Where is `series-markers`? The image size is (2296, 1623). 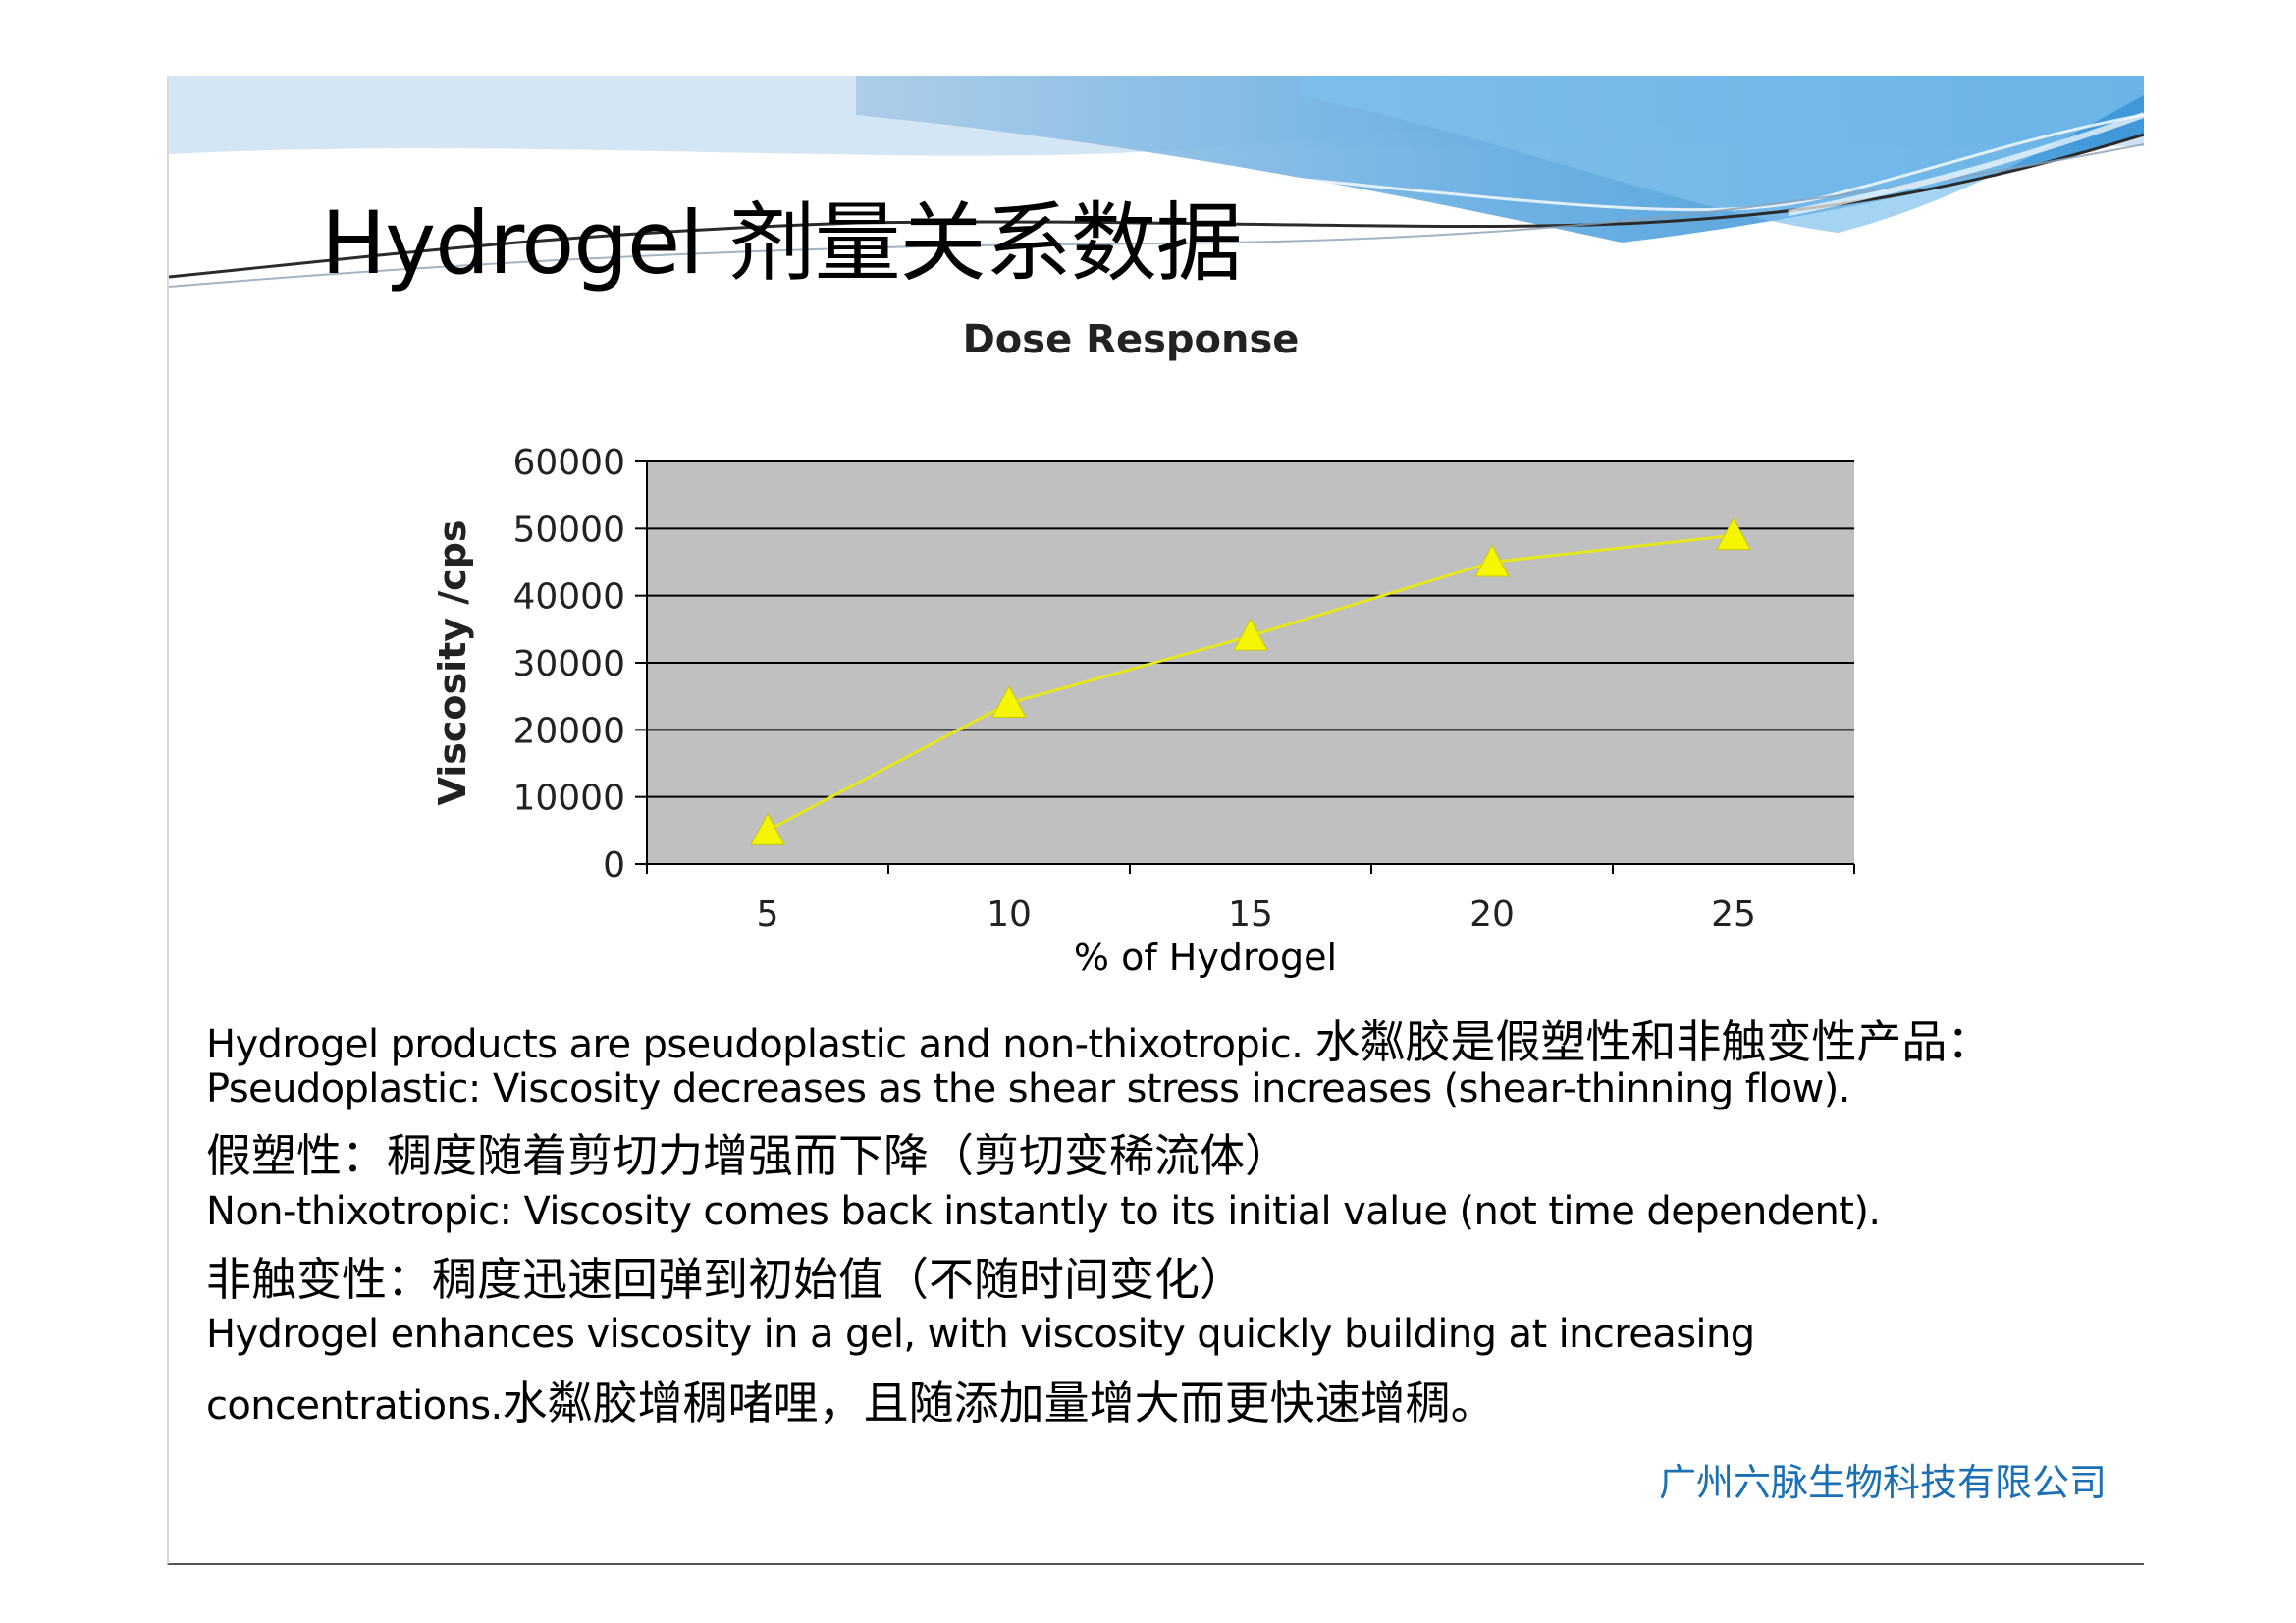 series-markers is located at coordinates (1250, 681).